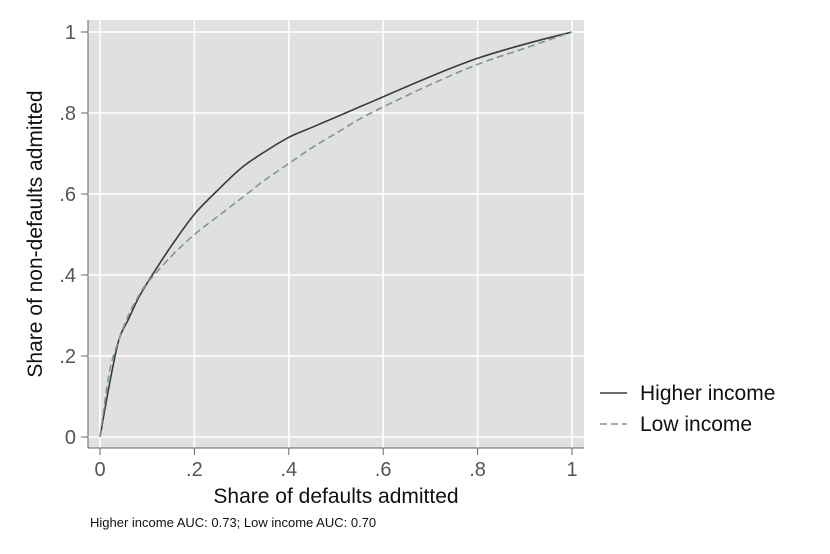  I want to click on x-tick-label: 0, so click(99, 470).